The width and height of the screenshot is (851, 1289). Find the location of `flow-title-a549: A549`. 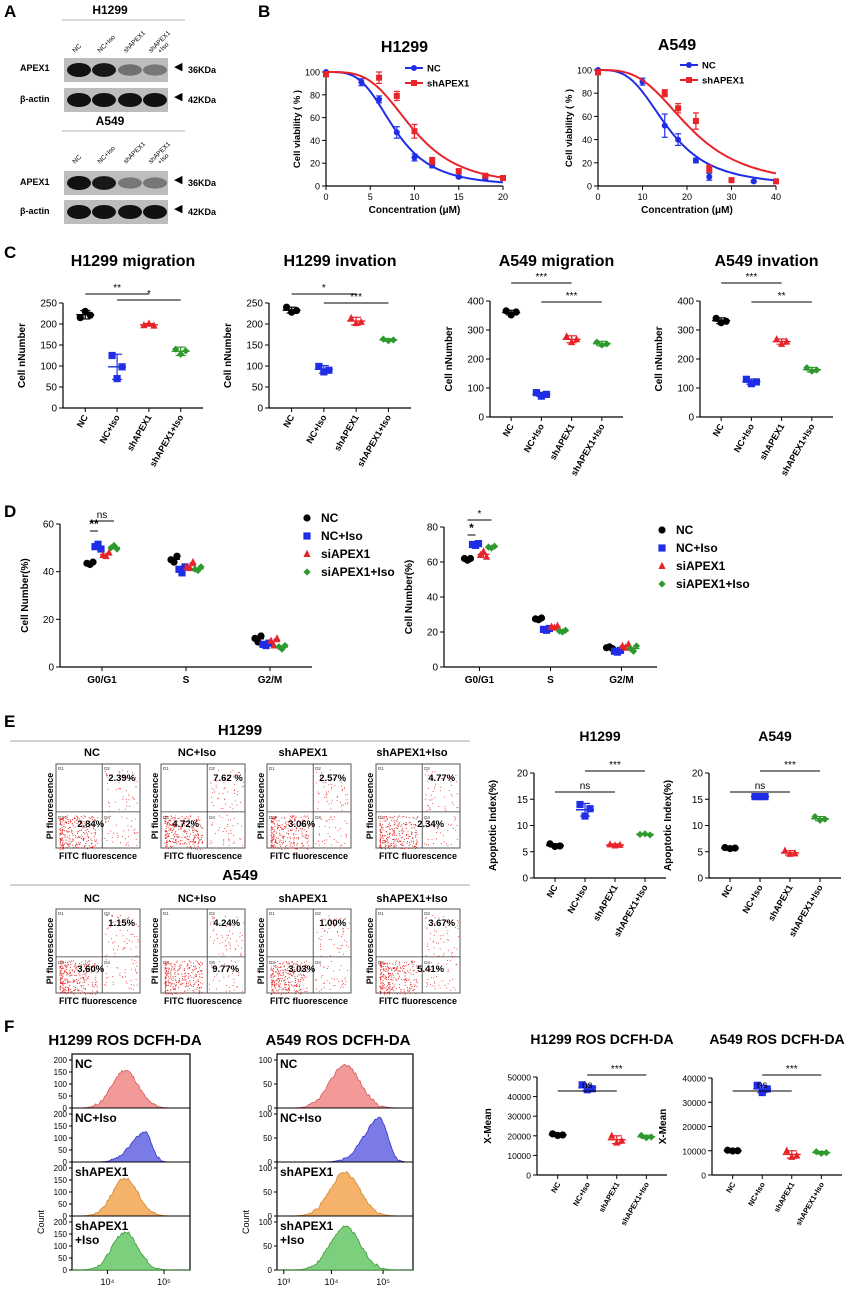

flow-title-a549: A549 is located at coordinates (240, 875).